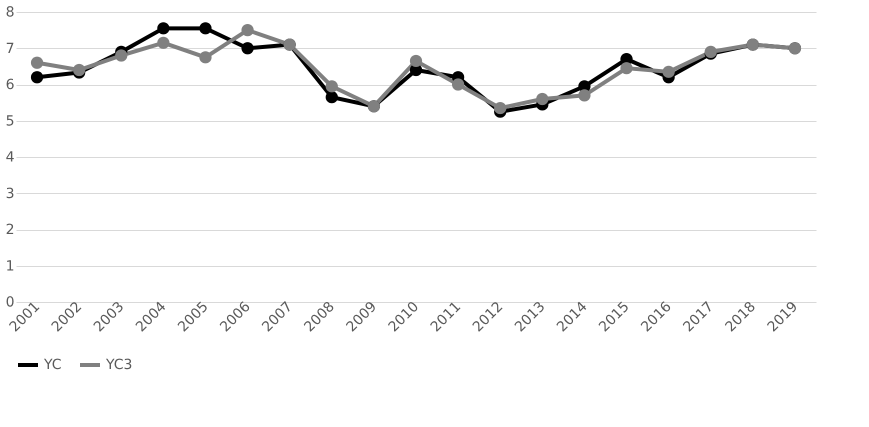  What do you see at coordinates (10, 158) in the screenshot?
I see `y-tick-label: 4` at bounding box center [10, 158].